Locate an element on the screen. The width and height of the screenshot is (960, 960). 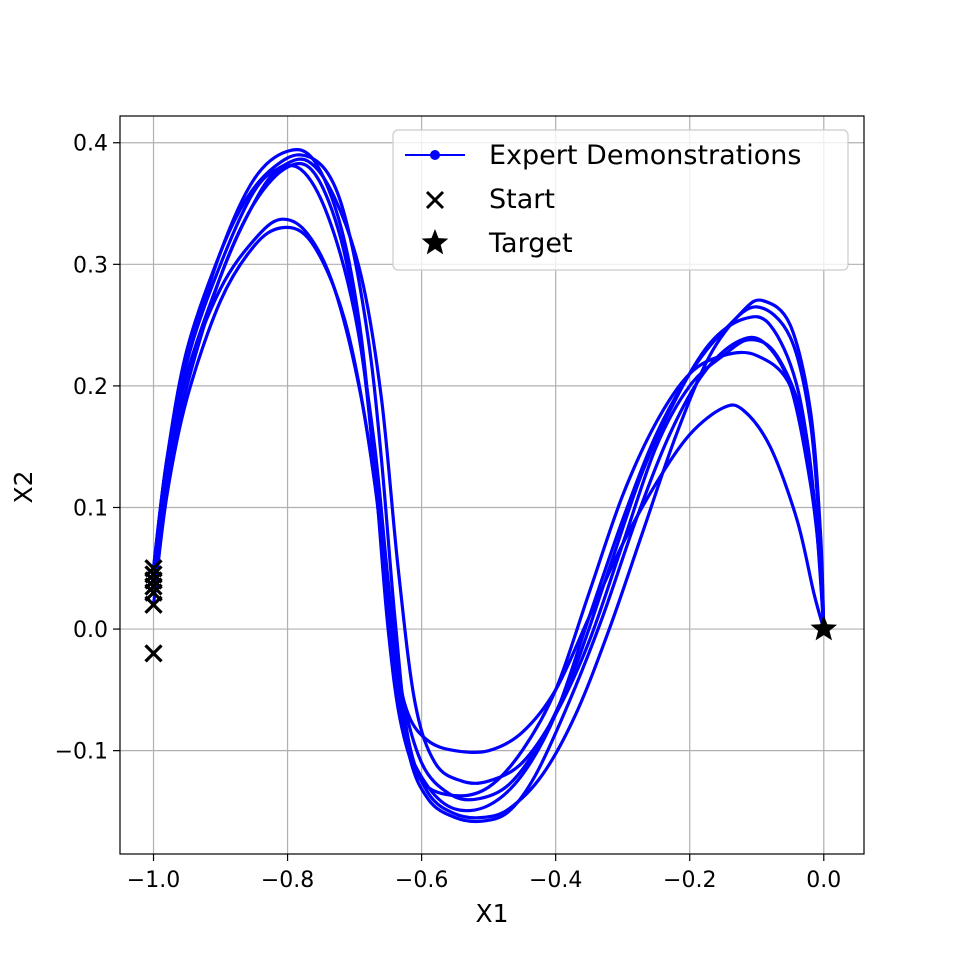
legend-dot-icon is located at coordinates (435, 155).